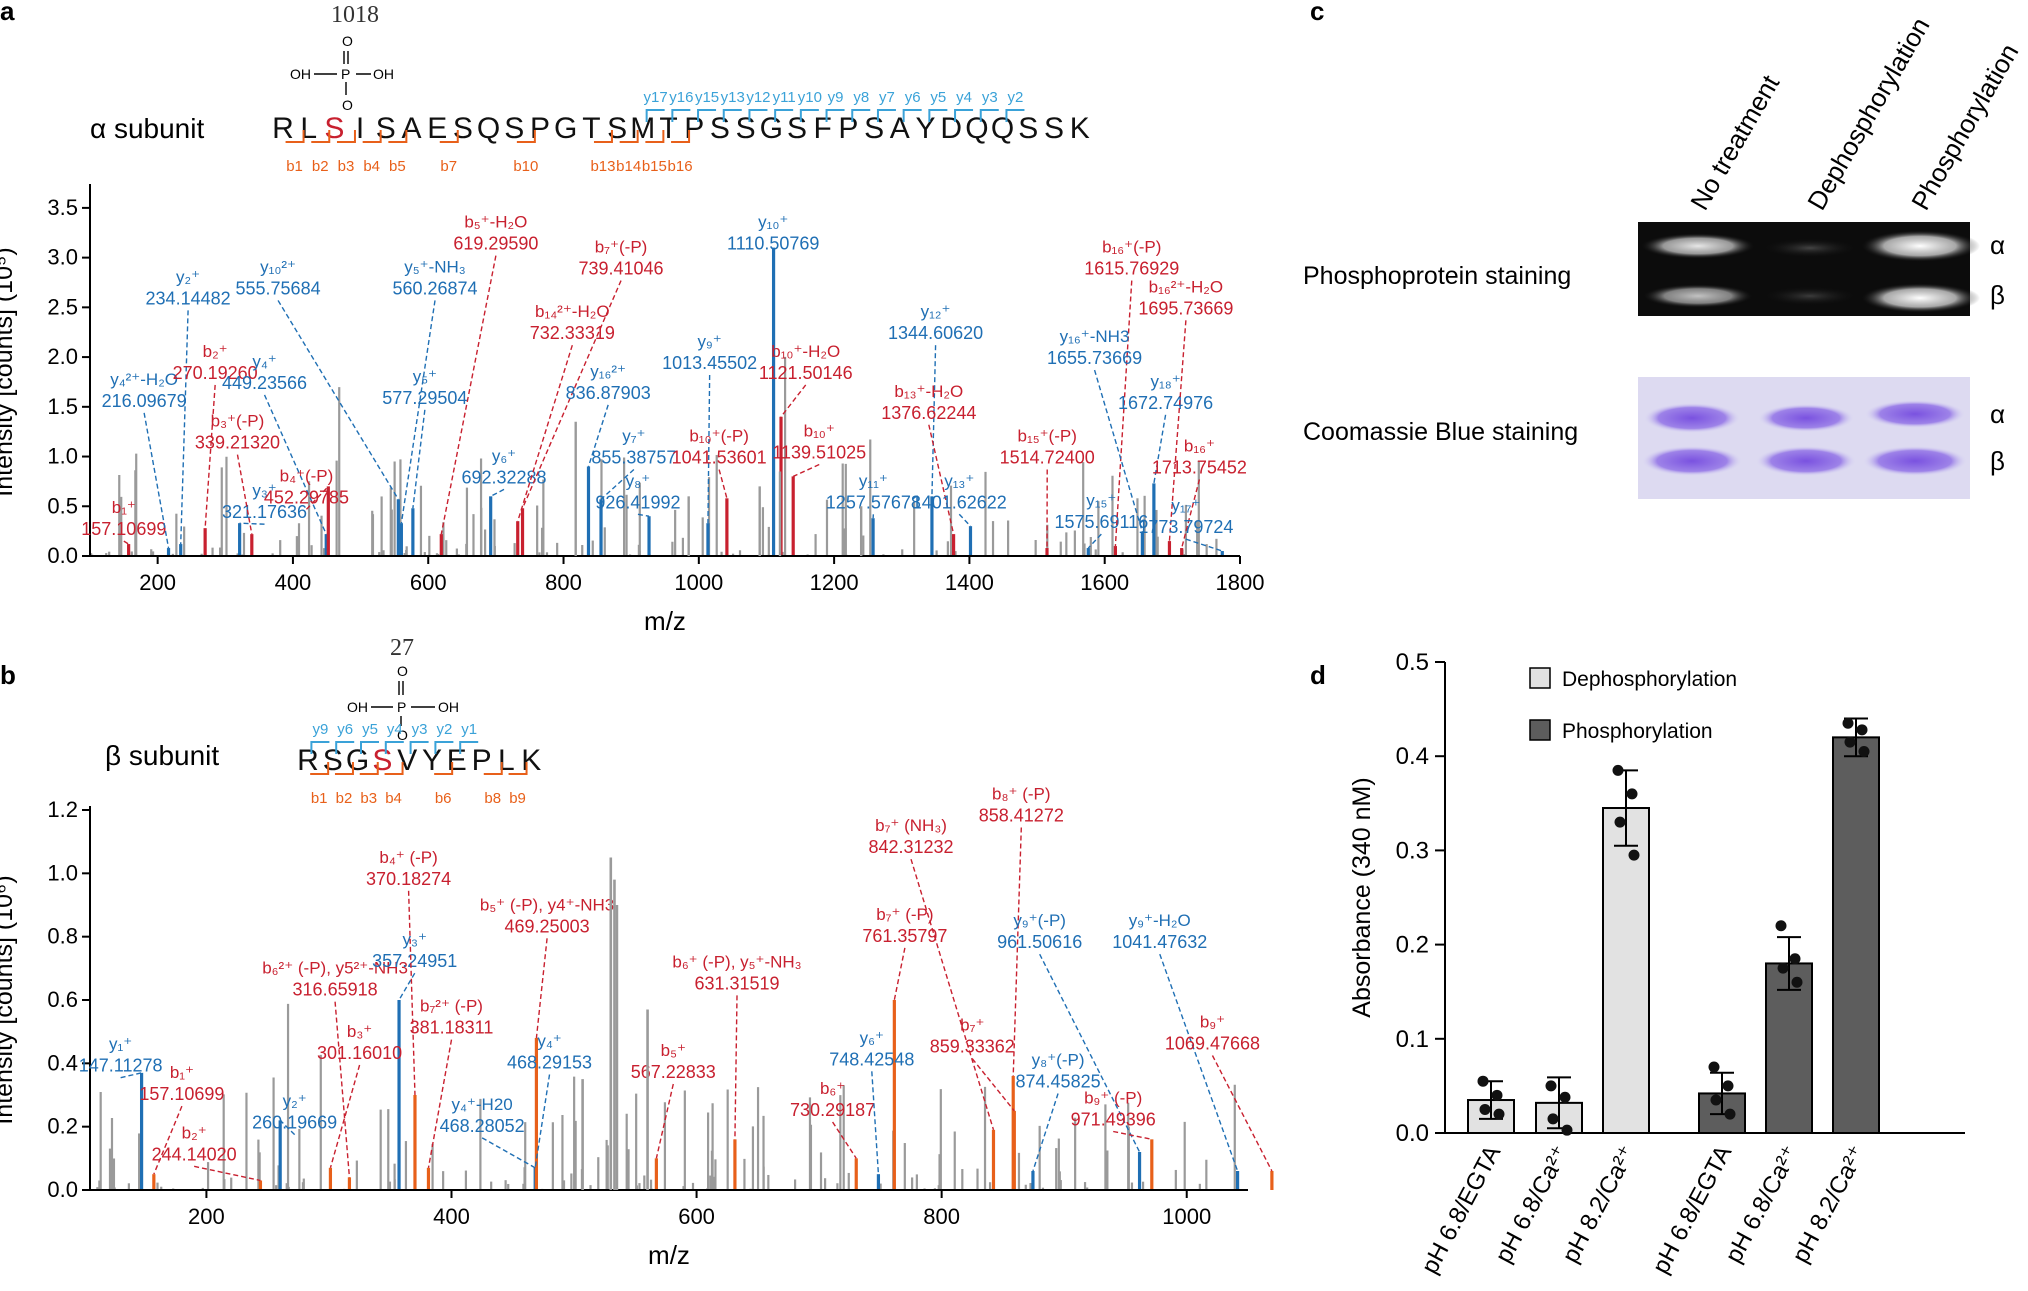  I want to click on panel-label-d: d, so click(1318, 675).